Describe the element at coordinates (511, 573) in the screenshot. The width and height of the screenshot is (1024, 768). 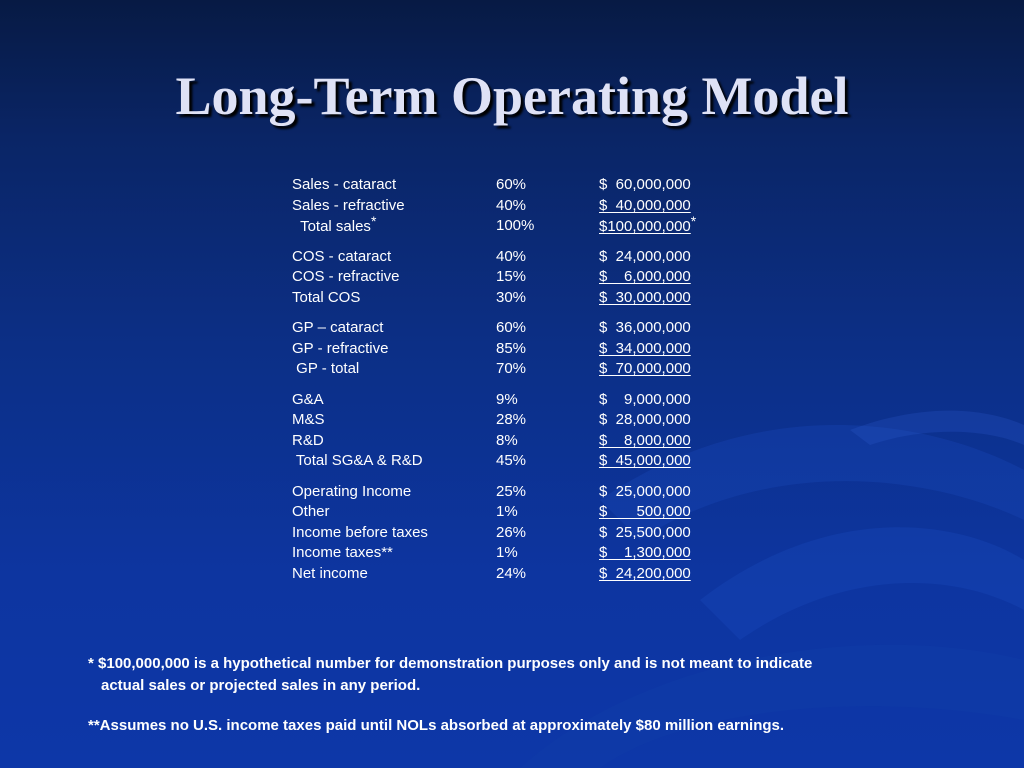
I see `row-percent: 24%` at that location.